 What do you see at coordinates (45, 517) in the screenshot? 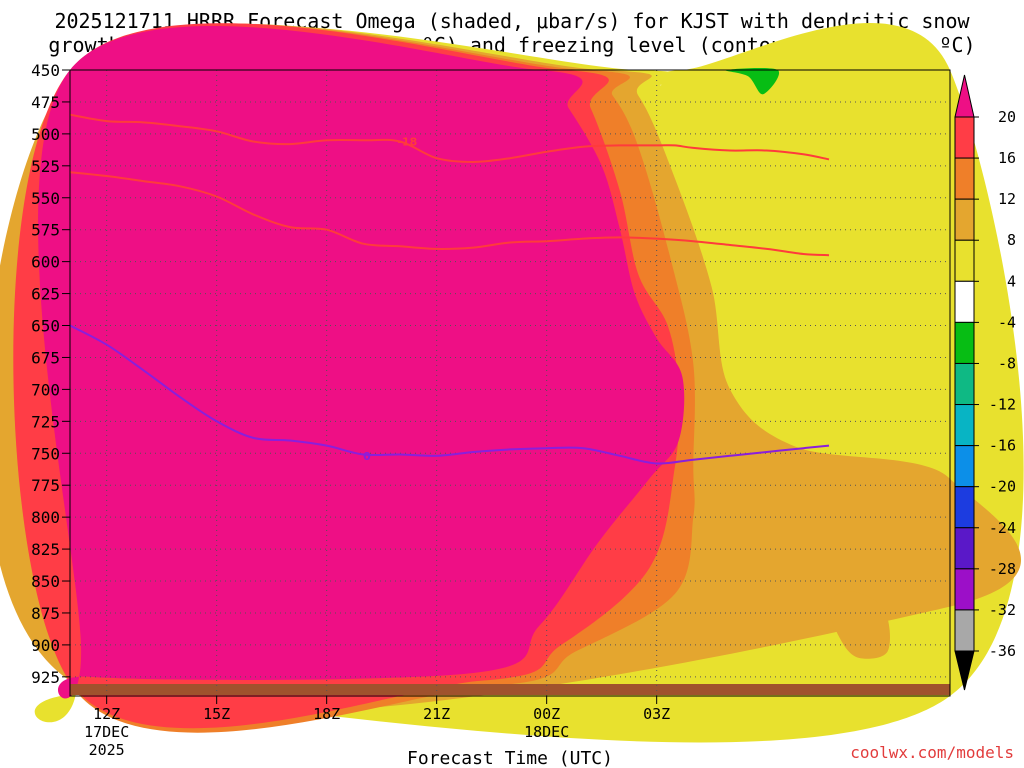
I see `y-tick-label: 800` at bounding box center [45, 517].